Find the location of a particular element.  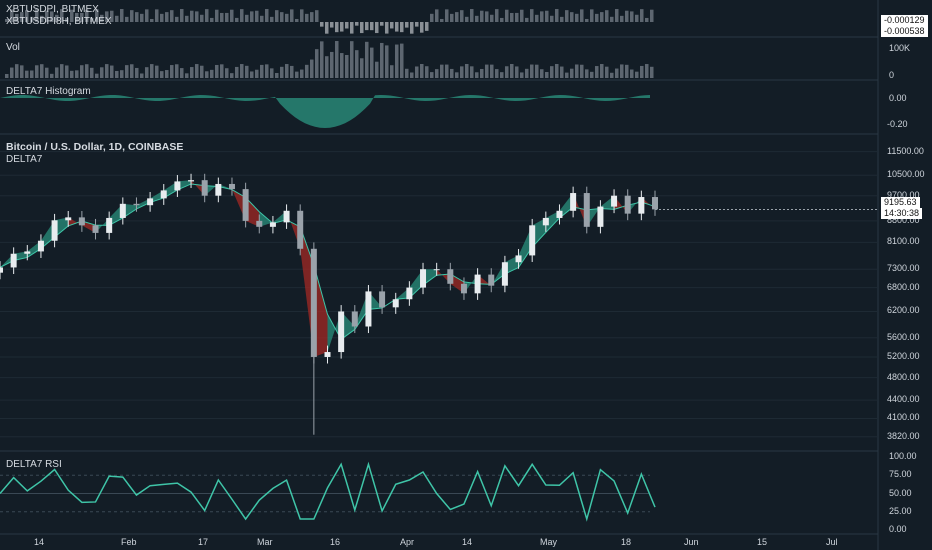

price-tick-label: 8100.00 is located at coordinates (903, 241).